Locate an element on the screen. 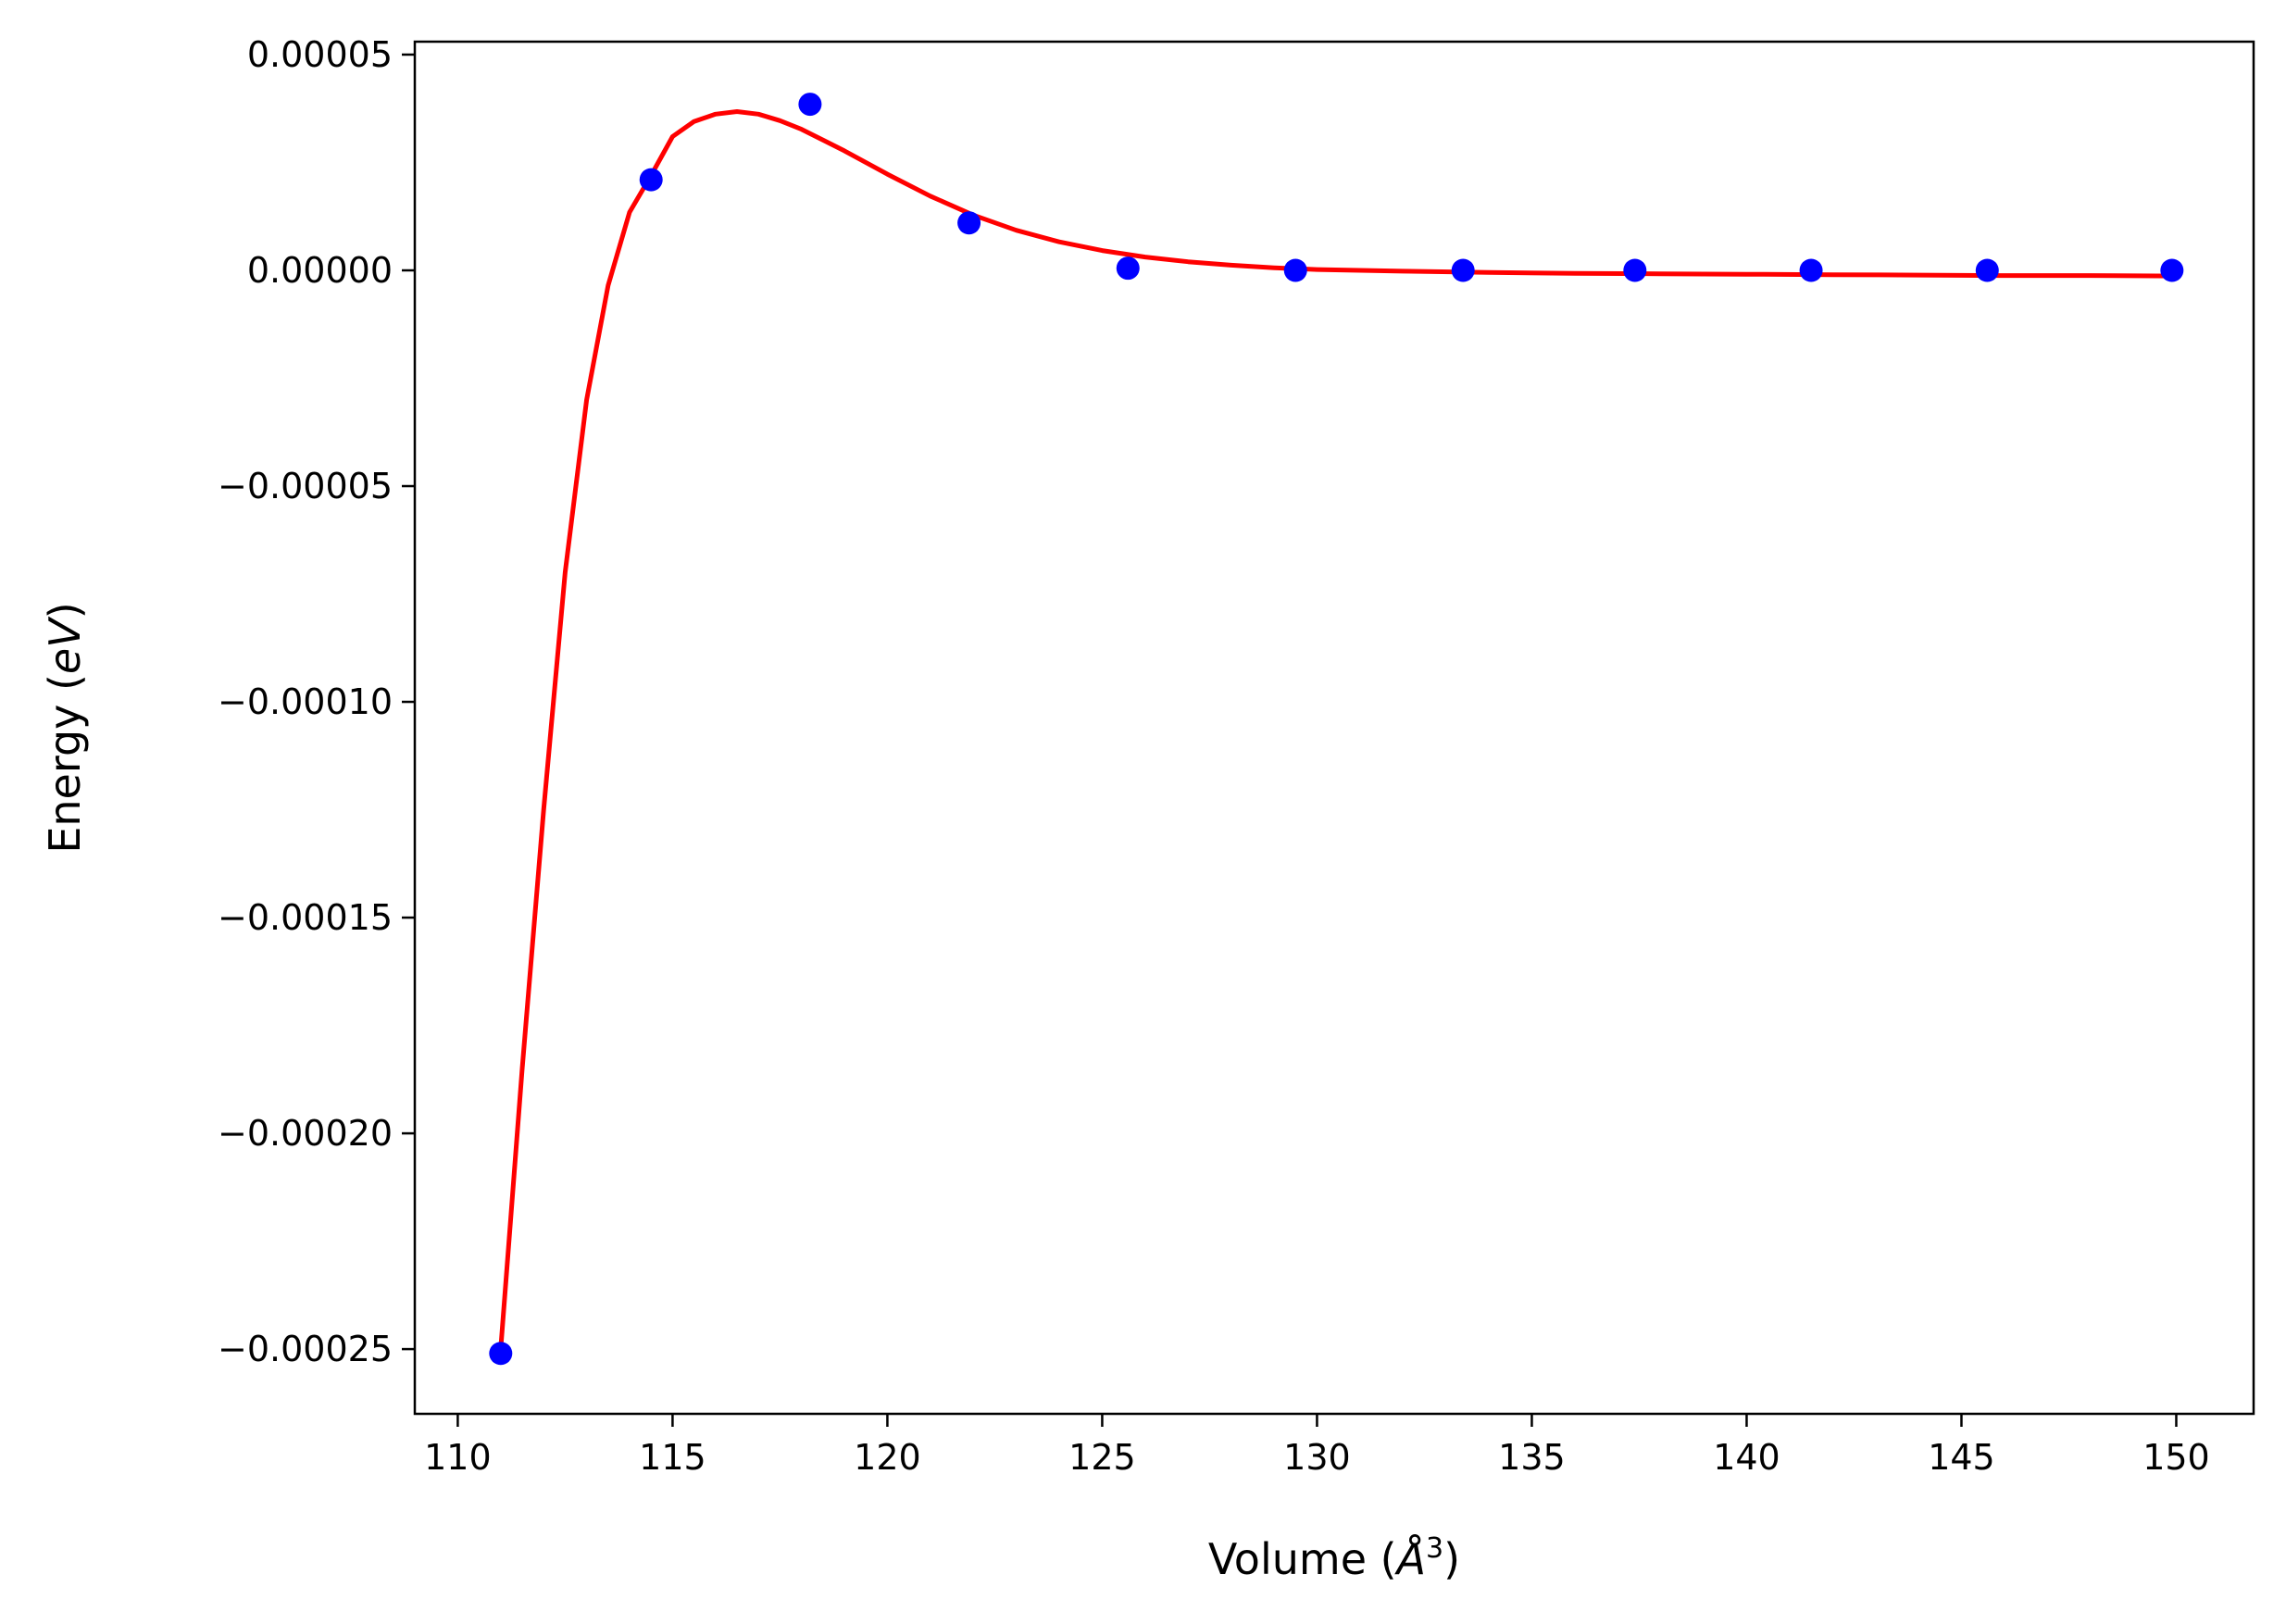 The image size is (2286, 1624). y-tick-label: −0.00020 is located at coordinates (305, 1133).